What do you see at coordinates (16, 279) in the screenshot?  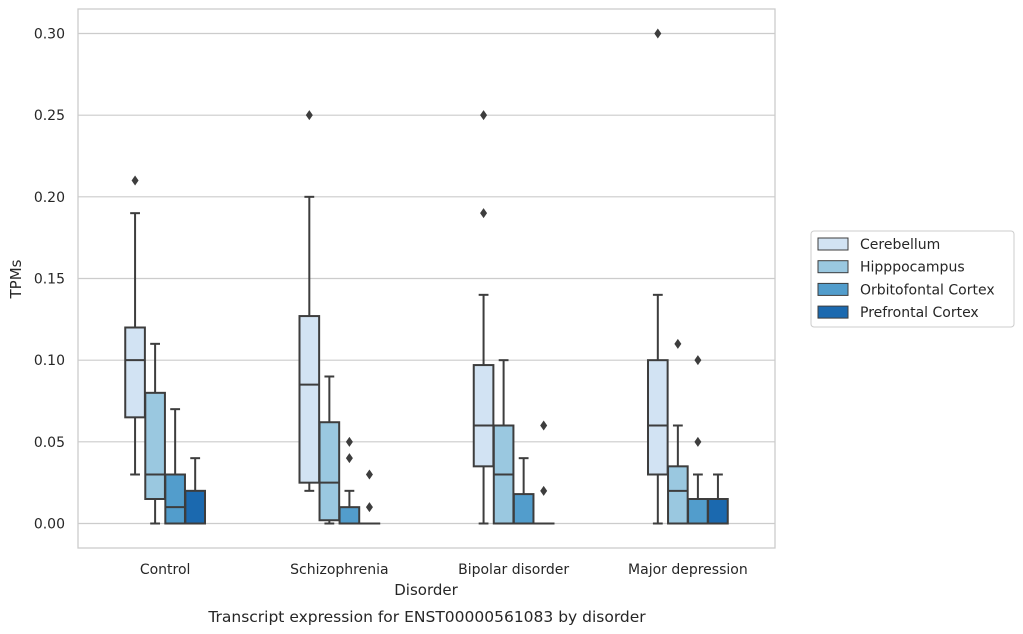 I see `y-axis-label: TPMs` at bounding box center [16, 279].